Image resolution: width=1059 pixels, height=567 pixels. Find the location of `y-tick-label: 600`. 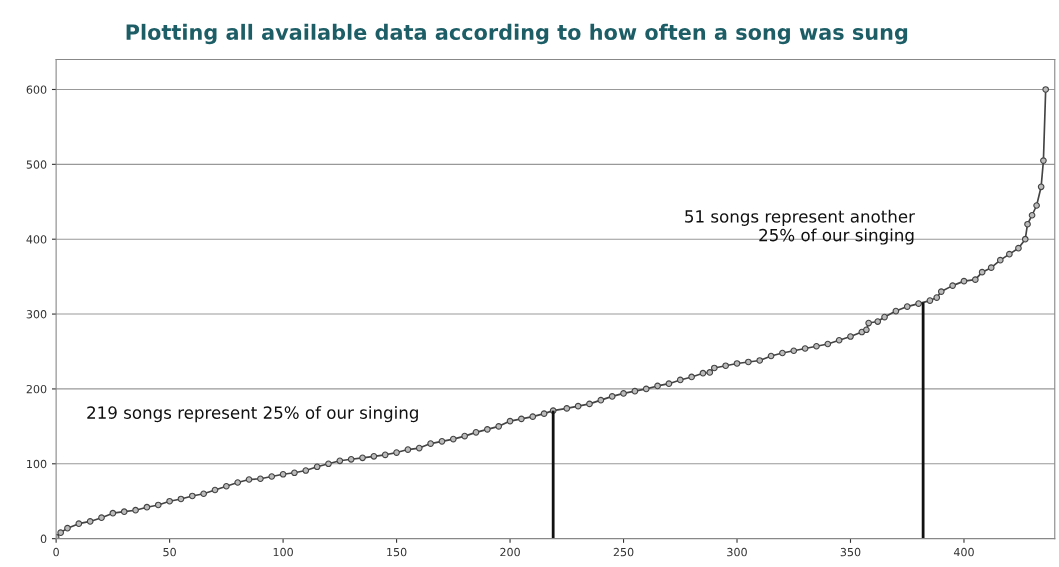

y-tick-label: 600 is located at coordinates (36, 89).